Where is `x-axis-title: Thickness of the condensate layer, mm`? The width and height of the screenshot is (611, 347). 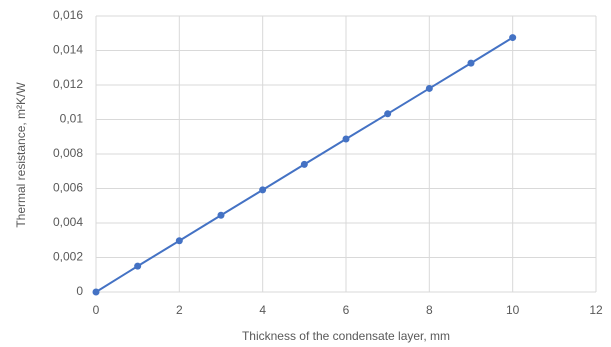
x-axis-title: Thickness of the condensate layer, mm is located at coordinates (346, 336).